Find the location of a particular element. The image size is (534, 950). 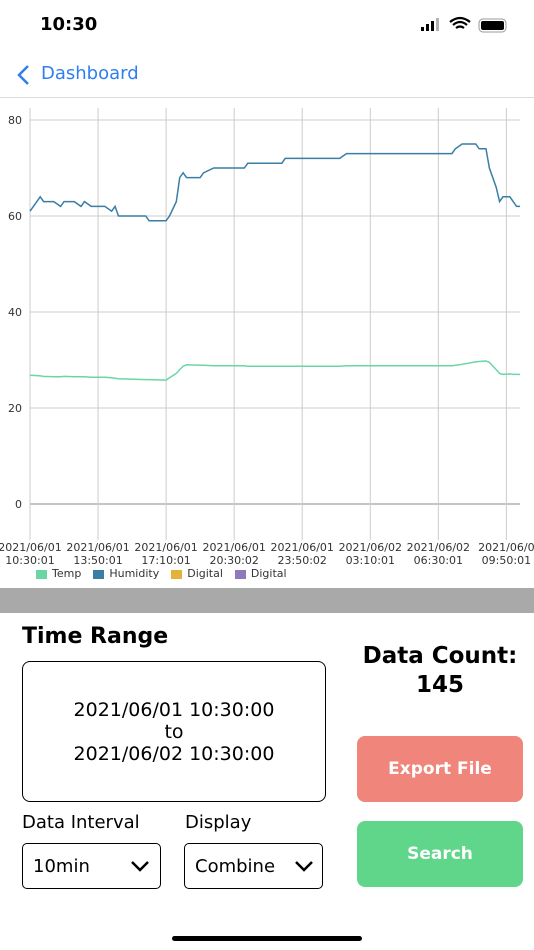

home-indicator is located at coordinates (267, 938).